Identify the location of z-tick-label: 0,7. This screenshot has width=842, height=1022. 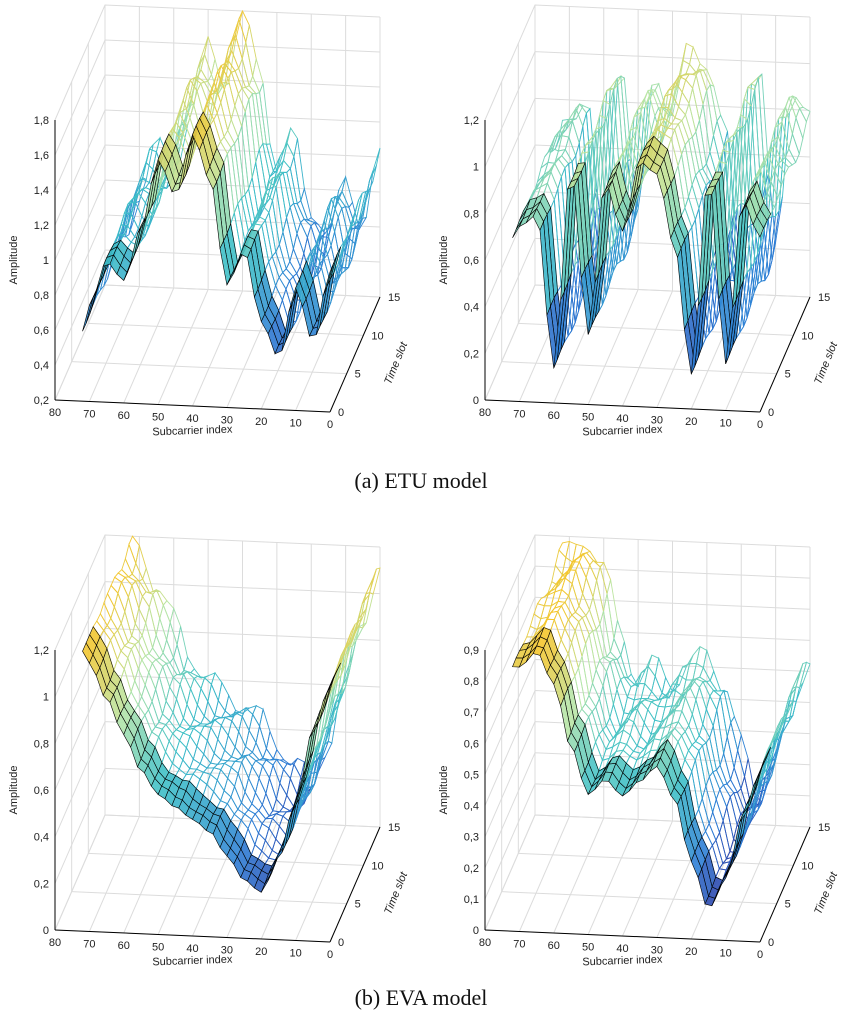
(471, 713).